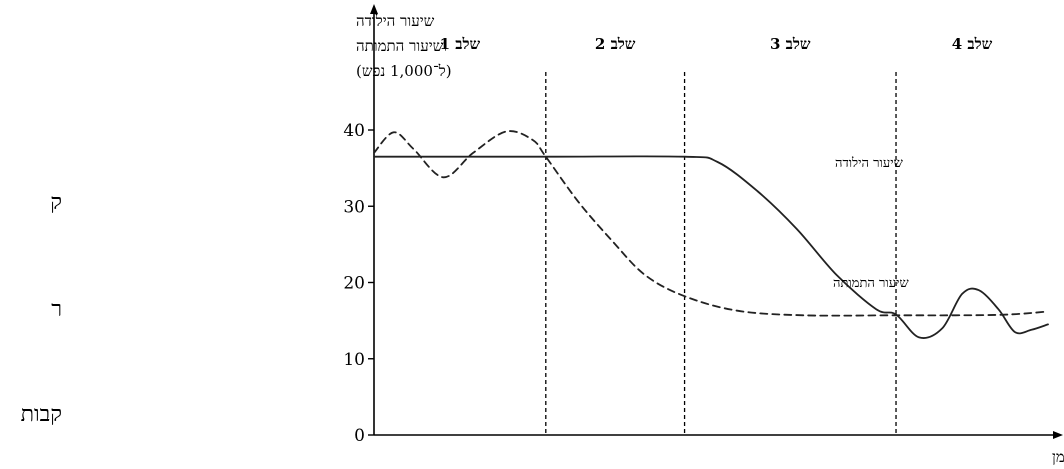 The width and height of the screenshot is (1064, 469). Describe the element at coordinates (56, 202) in the screenshot. I see `side-fragment-1: ק` at that location.